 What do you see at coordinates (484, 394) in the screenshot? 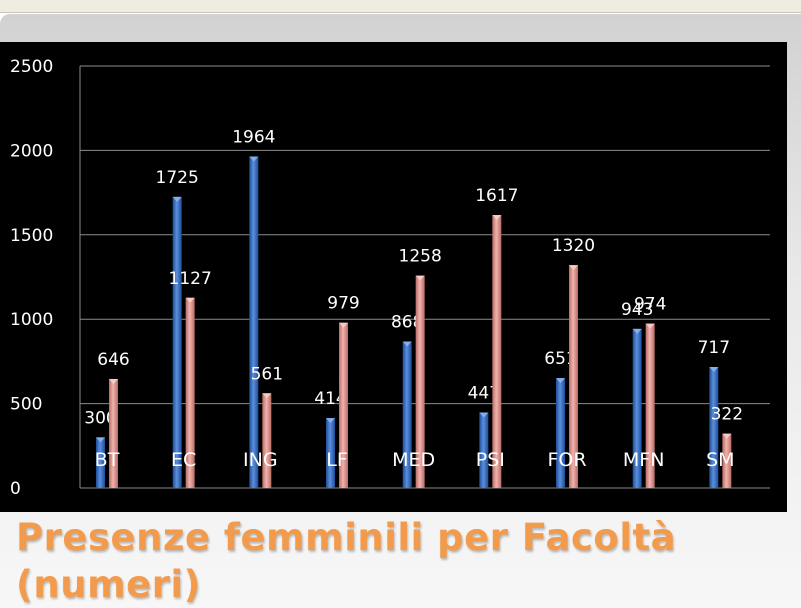
I see `data-label-series-1: 447` at bounding box center [484, 394].